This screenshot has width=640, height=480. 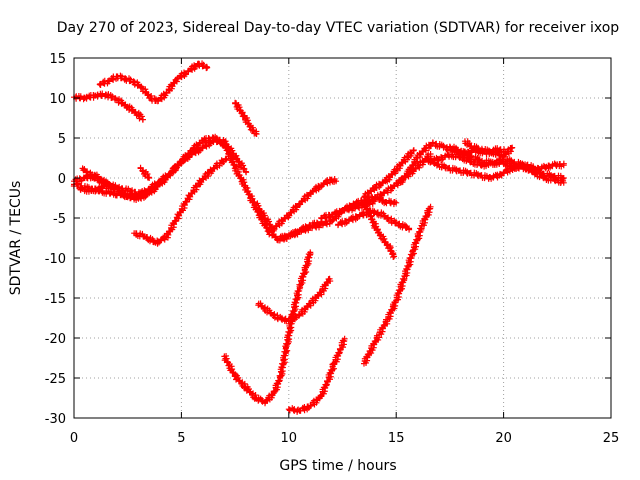 I want to click on y-tick-label: -15, so click(x=55, y=299).